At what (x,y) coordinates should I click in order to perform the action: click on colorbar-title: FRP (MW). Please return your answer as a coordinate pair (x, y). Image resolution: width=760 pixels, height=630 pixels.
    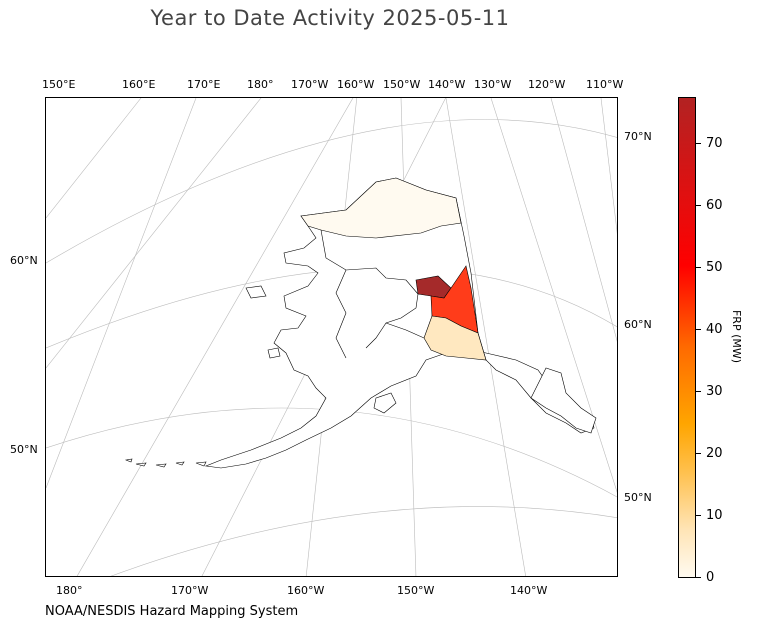
    Looking at the image, I should click on (737, 336).